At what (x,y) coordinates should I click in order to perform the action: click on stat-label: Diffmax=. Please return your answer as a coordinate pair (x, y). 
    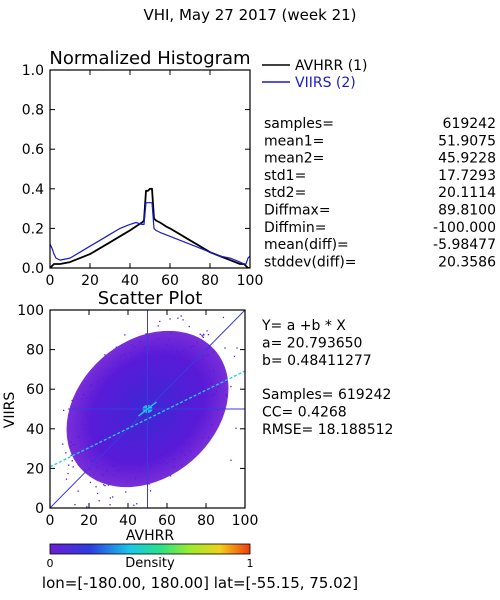
    Looking at the image, I should click on (297, 211).